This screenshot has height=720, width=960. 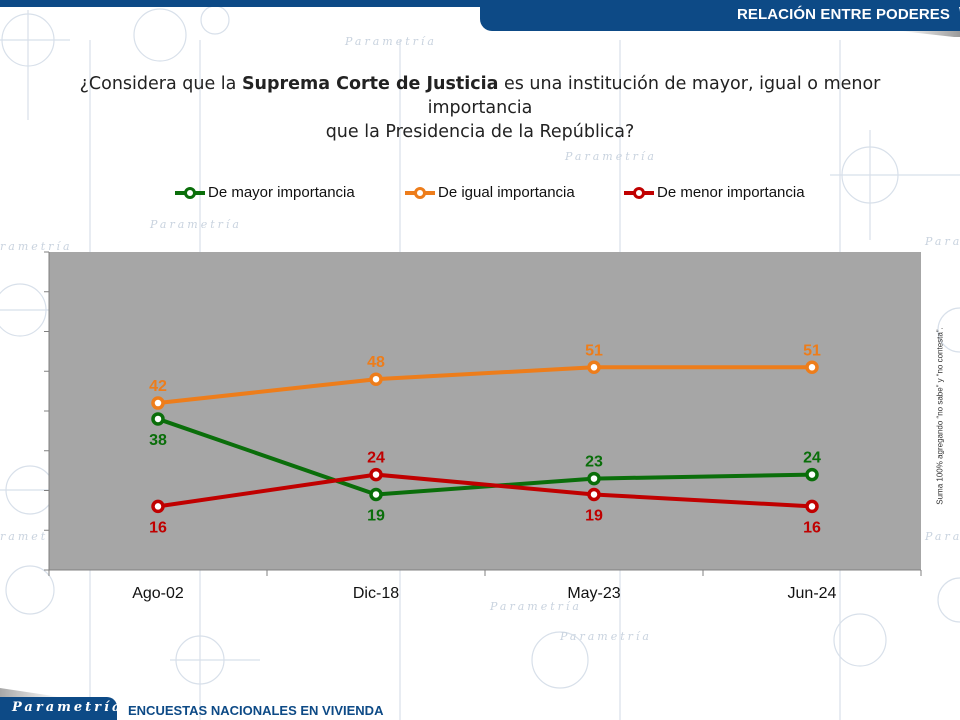 I want to click on section-title: RELACIÓN ENTRE PODERES, so click(x=843, y=14).